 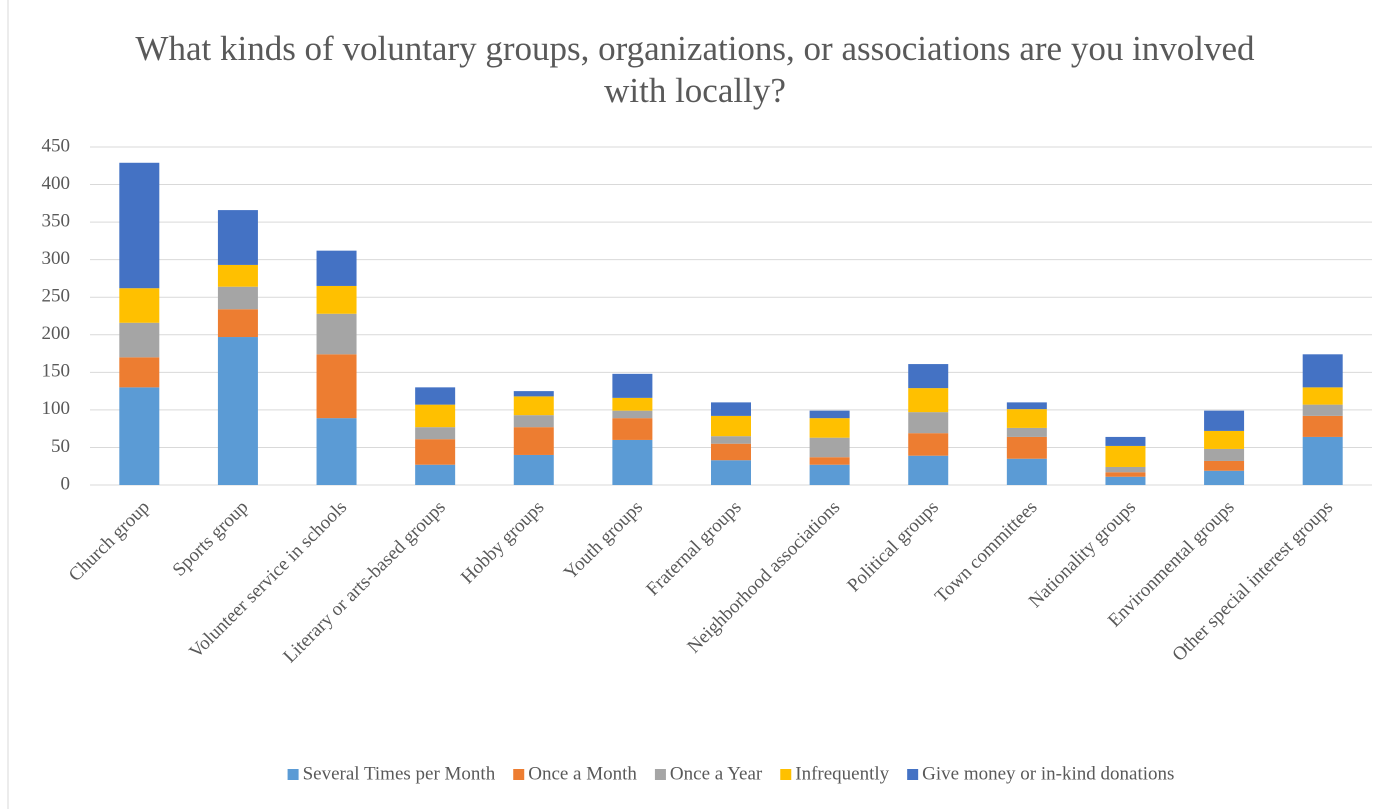 I want to click on y-tick-label: 150, so click(x=56, y=371).